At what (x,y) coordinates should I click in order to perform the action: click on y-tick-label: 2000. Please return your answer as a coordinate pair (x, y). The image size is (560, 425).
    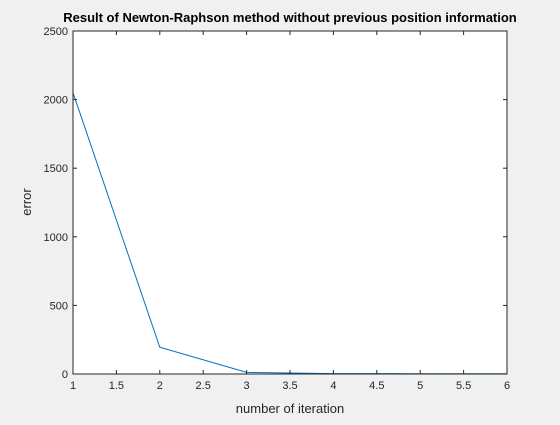
    Looking at the image, I should click on (56, 101).